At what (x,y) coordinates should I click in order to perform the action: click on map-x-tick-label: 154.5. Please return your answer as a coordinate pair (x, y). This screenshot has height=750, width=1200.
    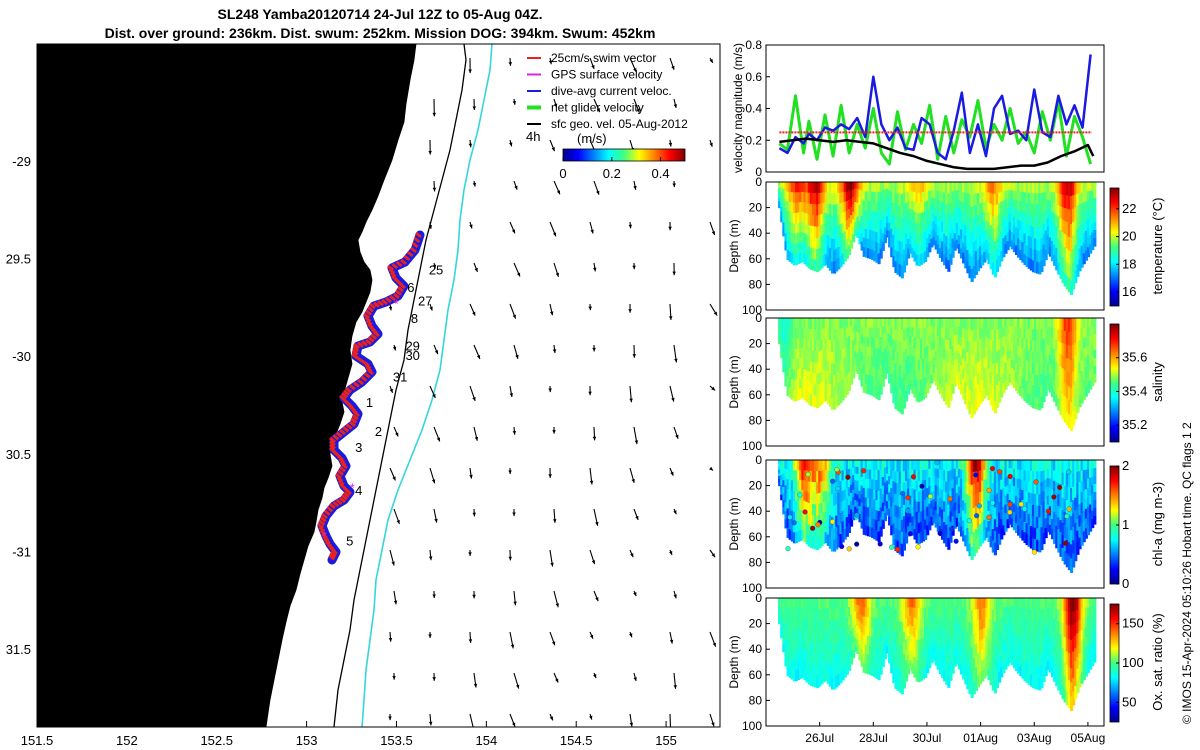
    Looking at the image, I should click on (576, 740).